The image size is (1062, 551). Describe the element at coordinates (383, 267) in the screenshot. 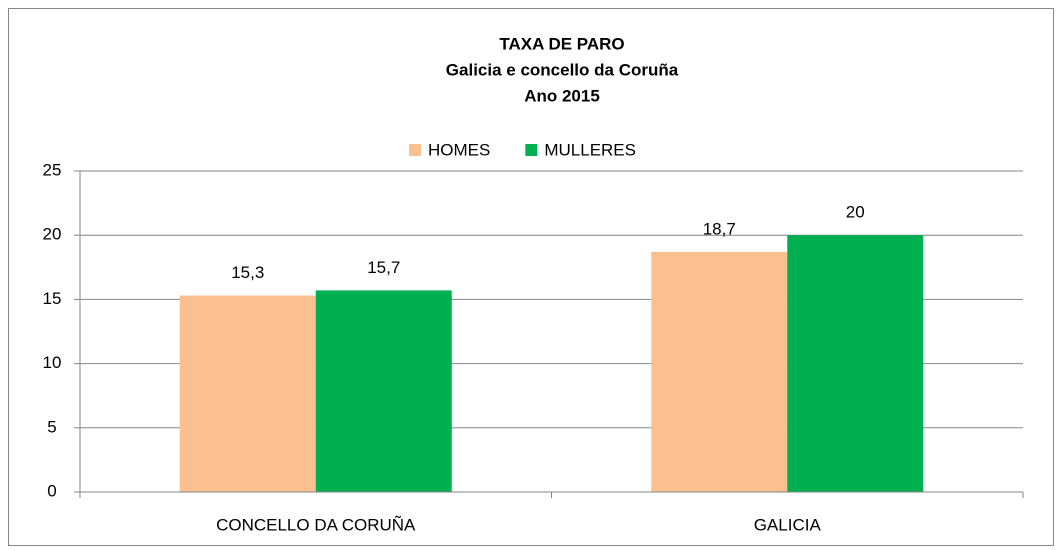

I see `data-label: 15,7` at that location.